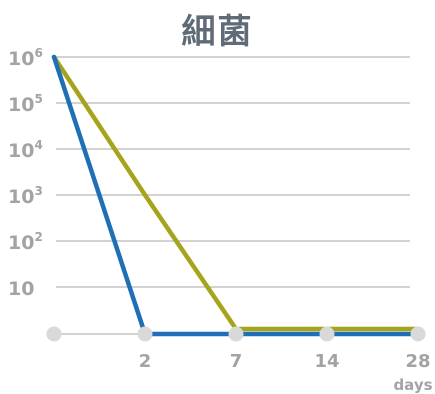 The width and height of the screenshot is (435, 394). What do you see at coordinates (21, 289) in the screenshot?
I see `y-tick-label: 10` at bounding box center [21, 289].